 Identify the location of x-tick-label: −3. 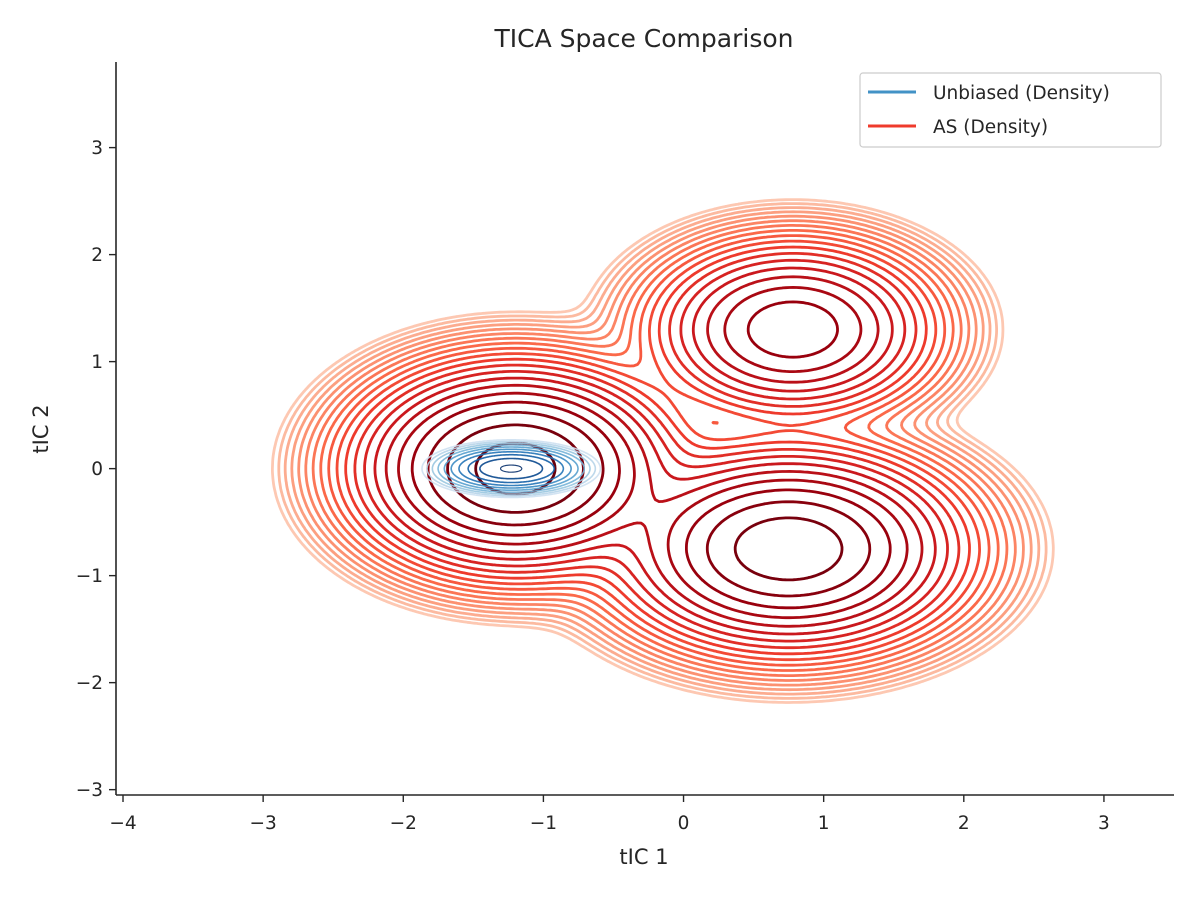
(262, 823).